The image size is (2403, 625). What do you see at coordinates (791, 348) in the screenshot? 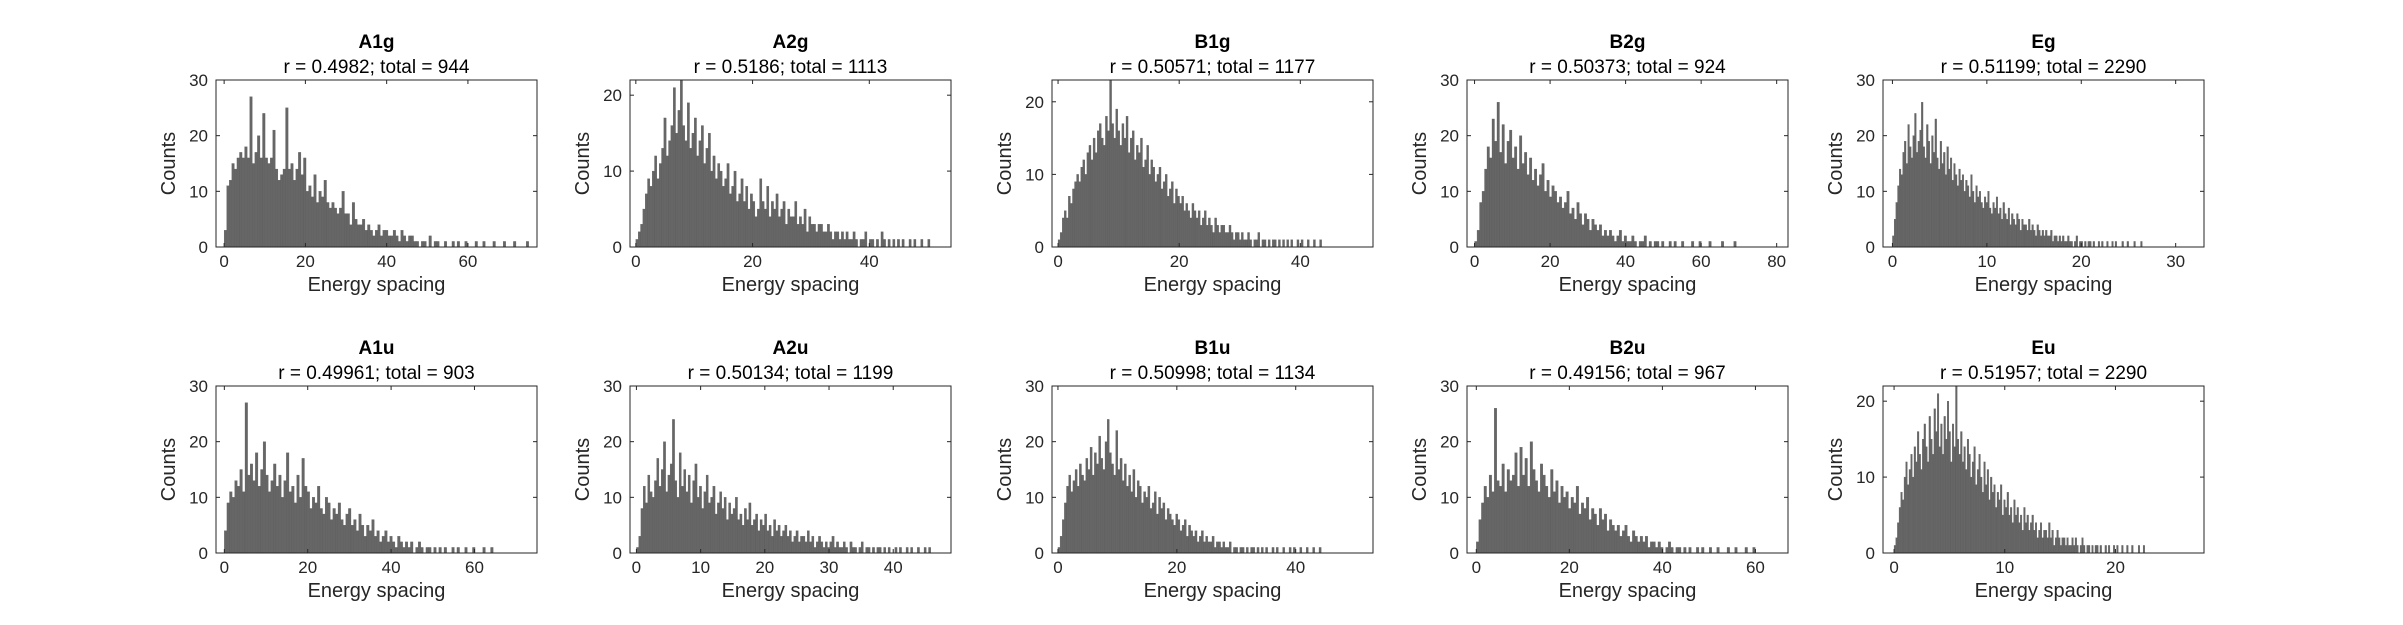
I see `subplot-title: A2u` at bounding box center [791, 348].